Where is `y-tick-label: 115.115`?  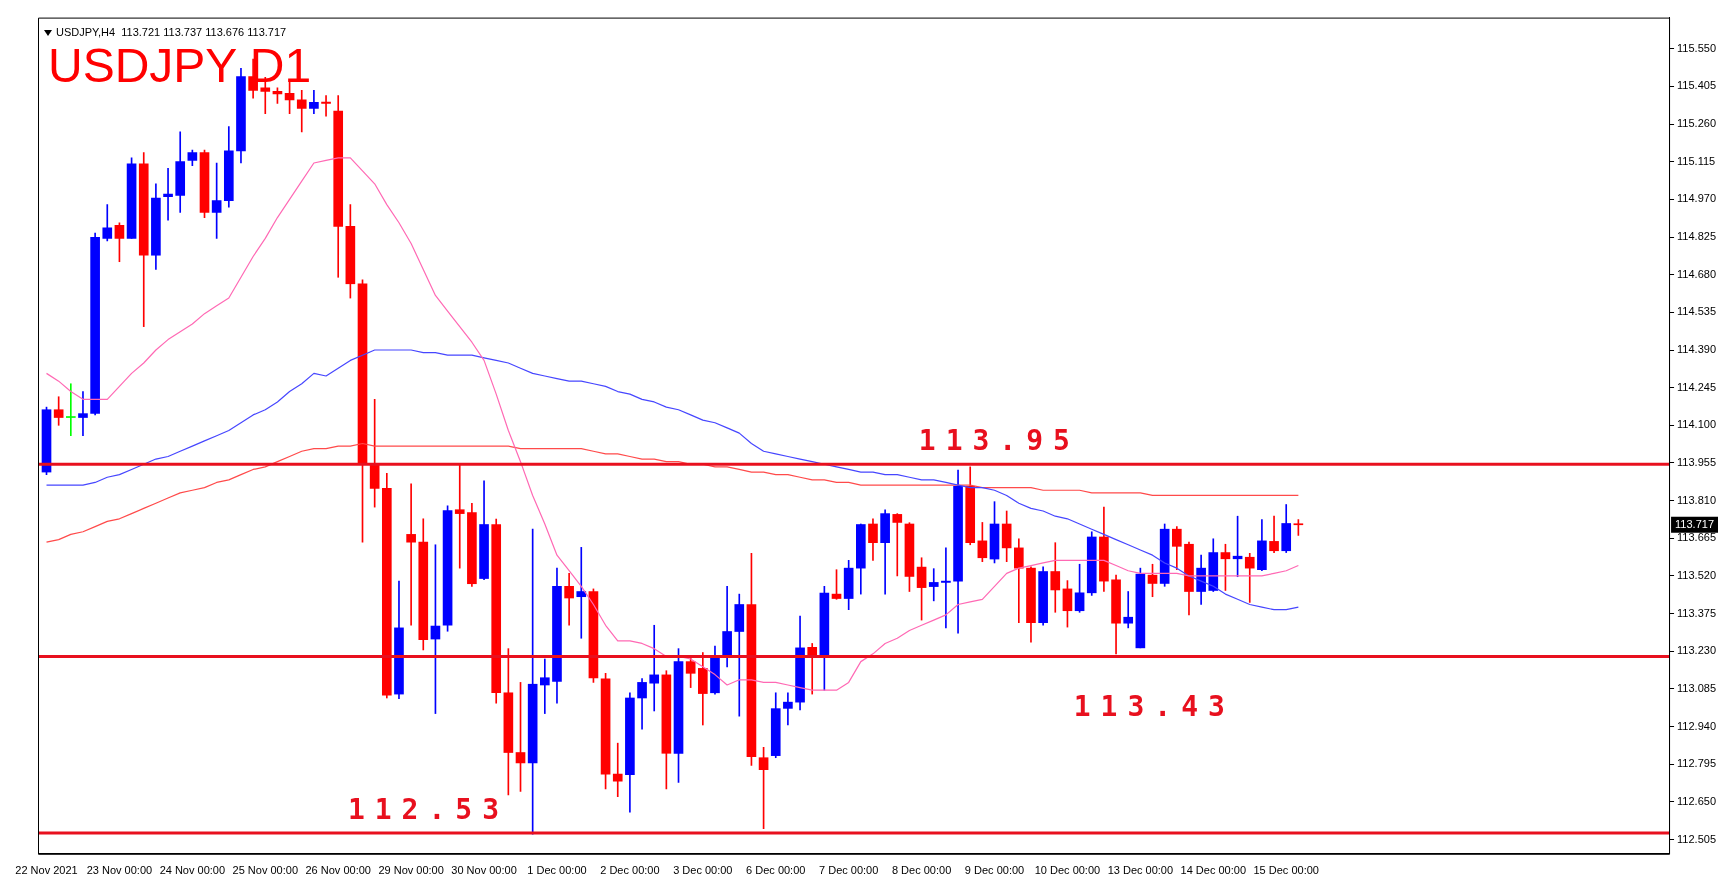
y-tick-label: 115.115 is located at coordinates (1696, 160).